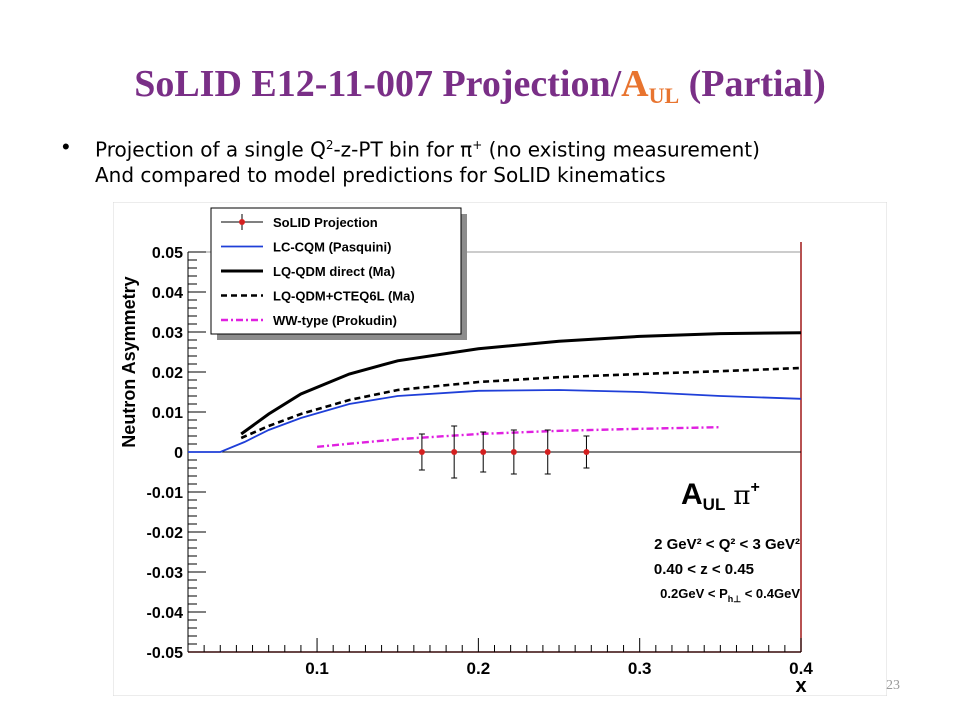 Image resolution: width=960 pixels, height=720 pixels. I want to click on series-line-ww-type-prokudin, so click(518, 437).